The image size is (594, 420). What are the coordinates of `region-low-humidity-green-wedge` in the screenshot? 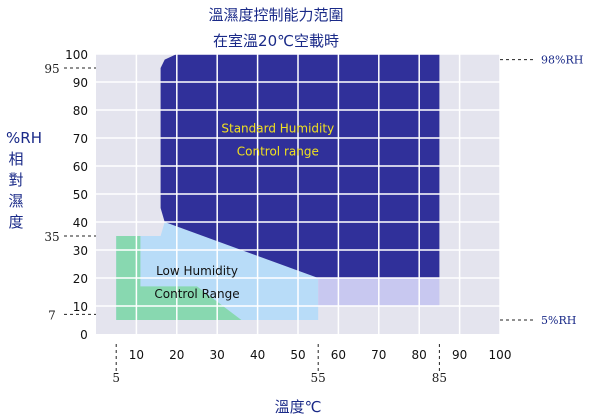 It's located at (179, 278).